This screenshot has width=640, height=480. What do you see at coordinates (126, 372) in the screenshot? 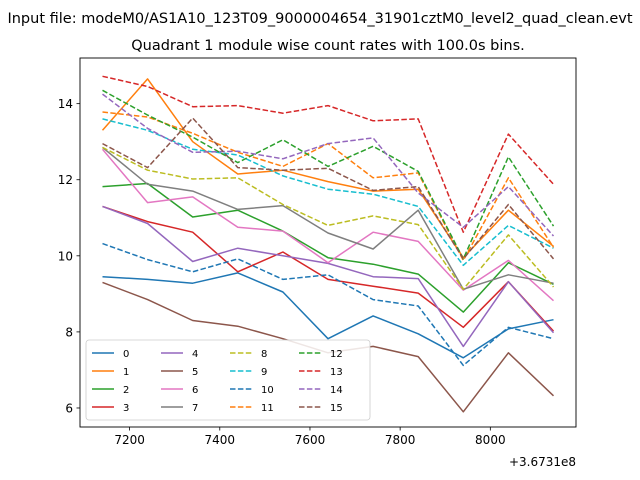
I see `legend-label-1: 1` at bounding box center [126, 372].